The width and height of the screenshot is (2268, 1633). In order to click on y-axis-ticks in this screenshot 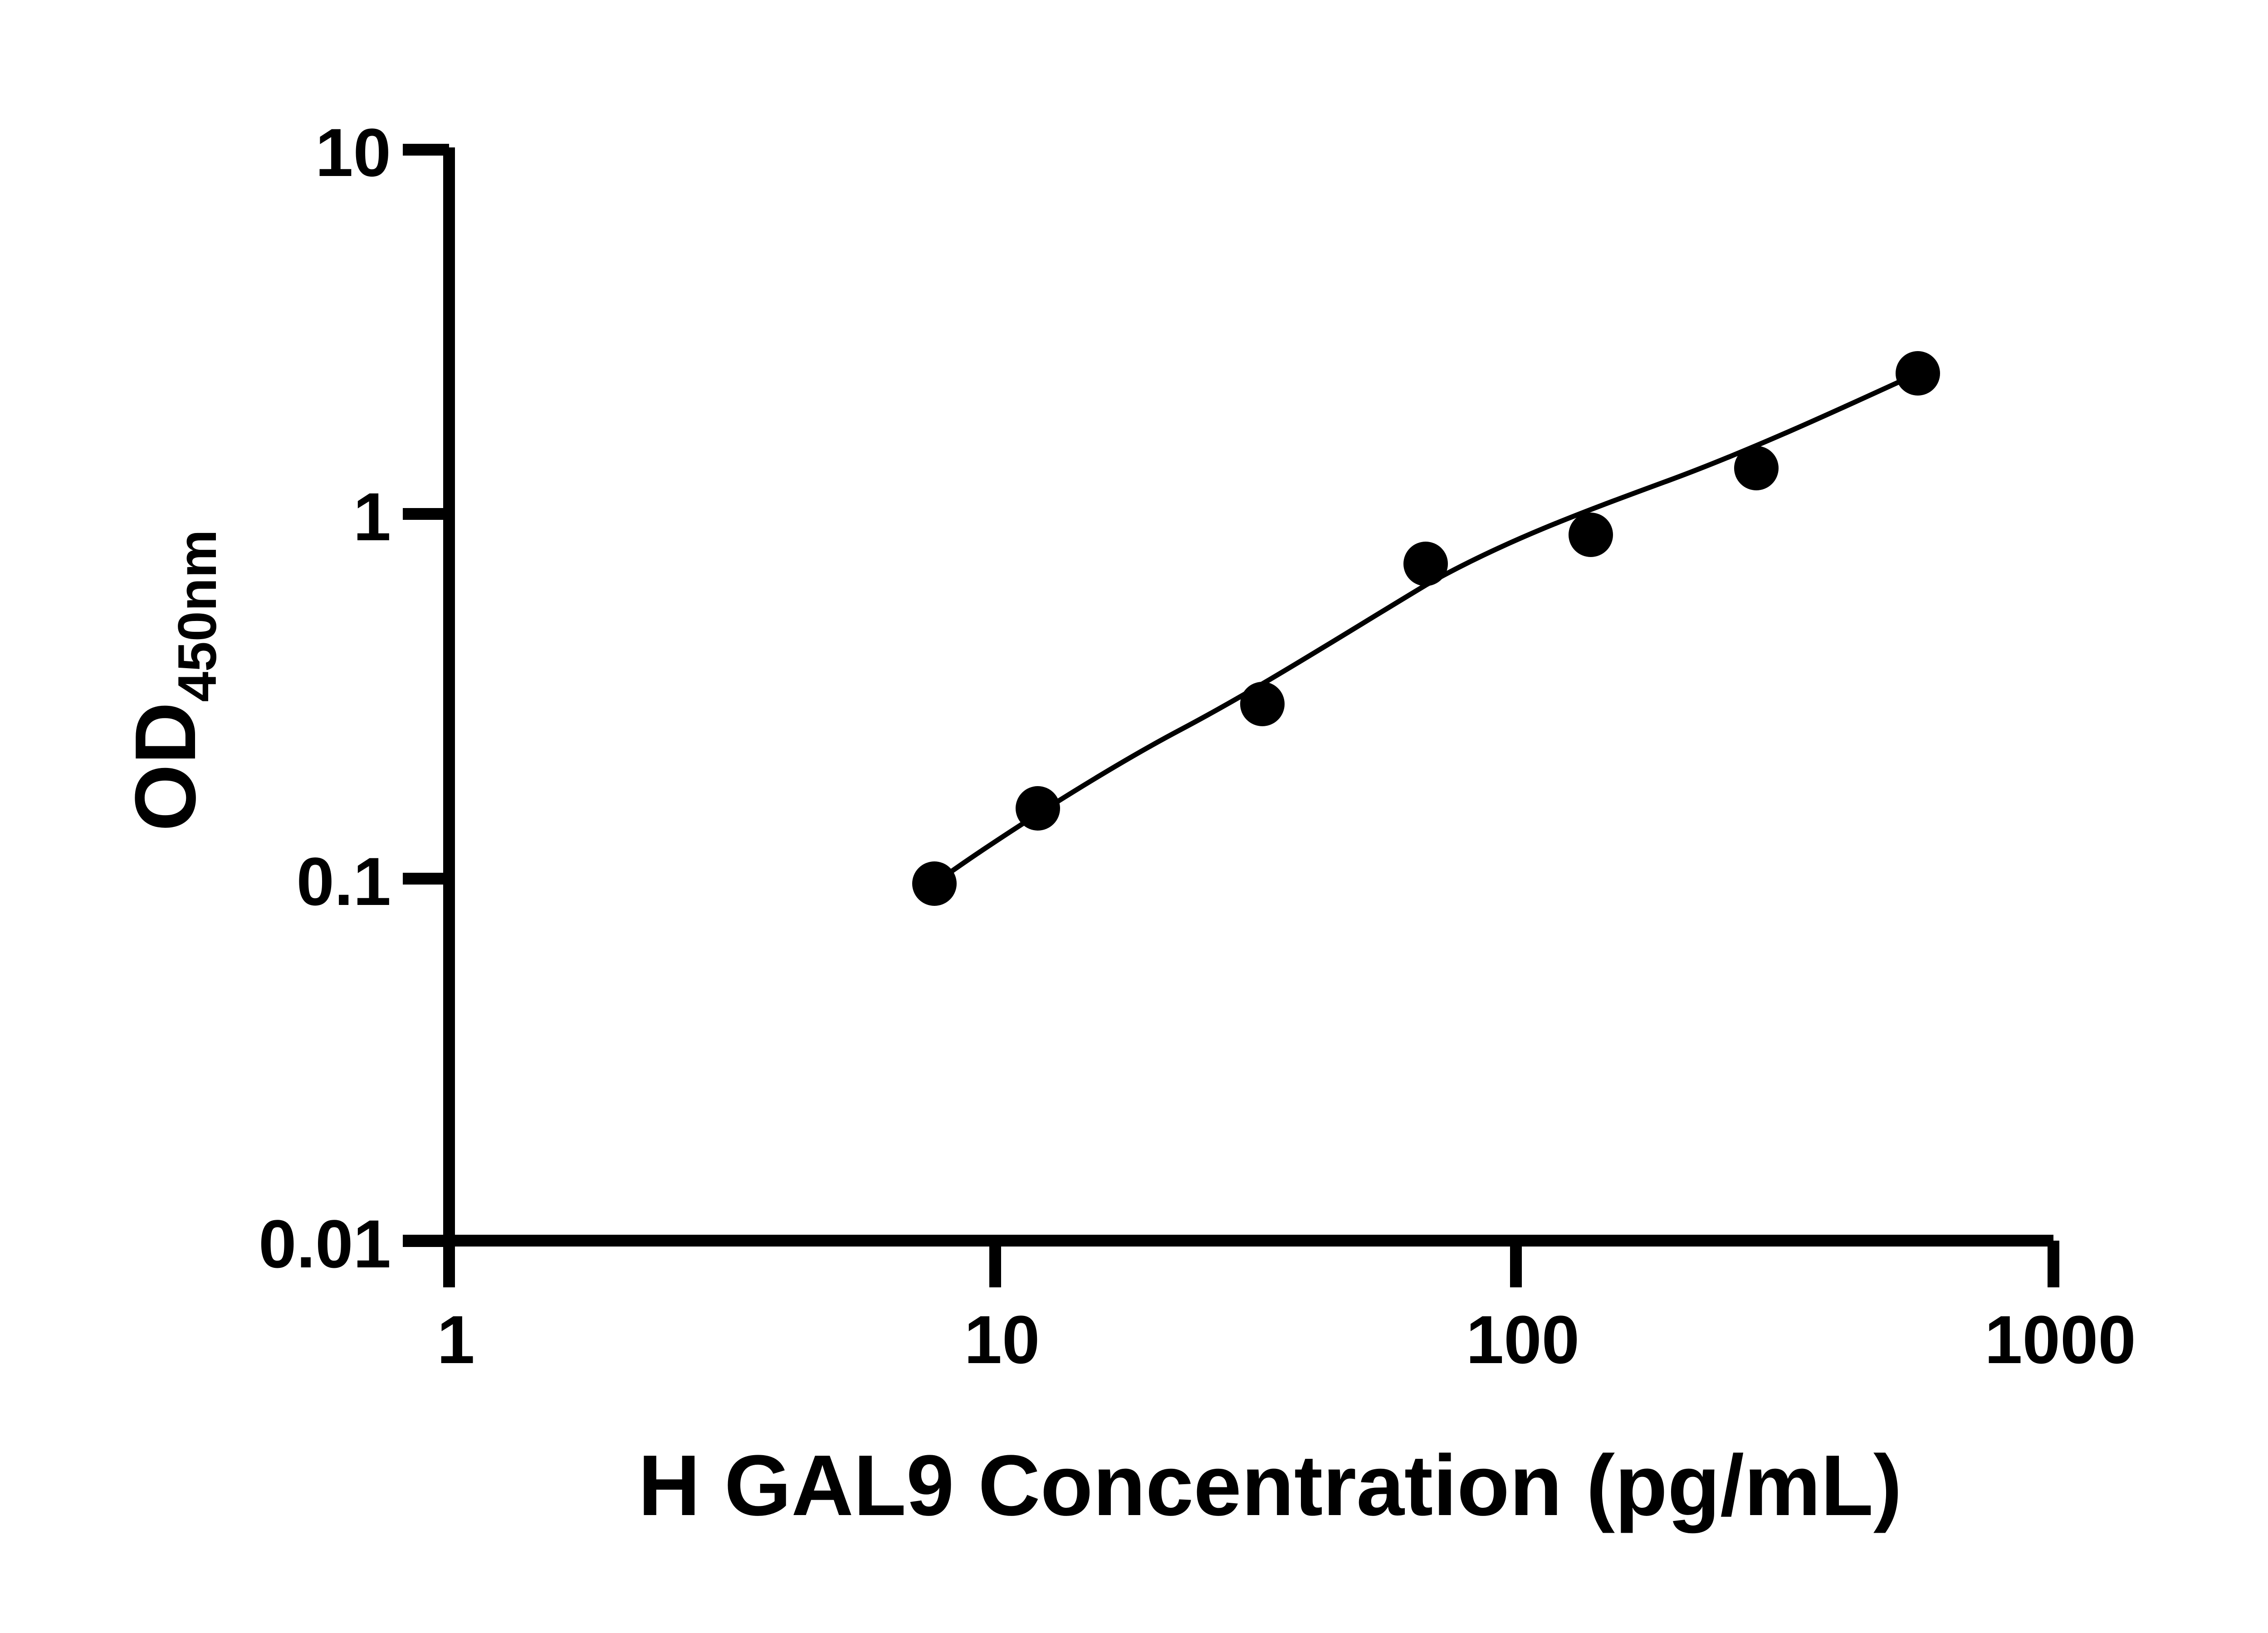, I will do `click(426, 695)`.